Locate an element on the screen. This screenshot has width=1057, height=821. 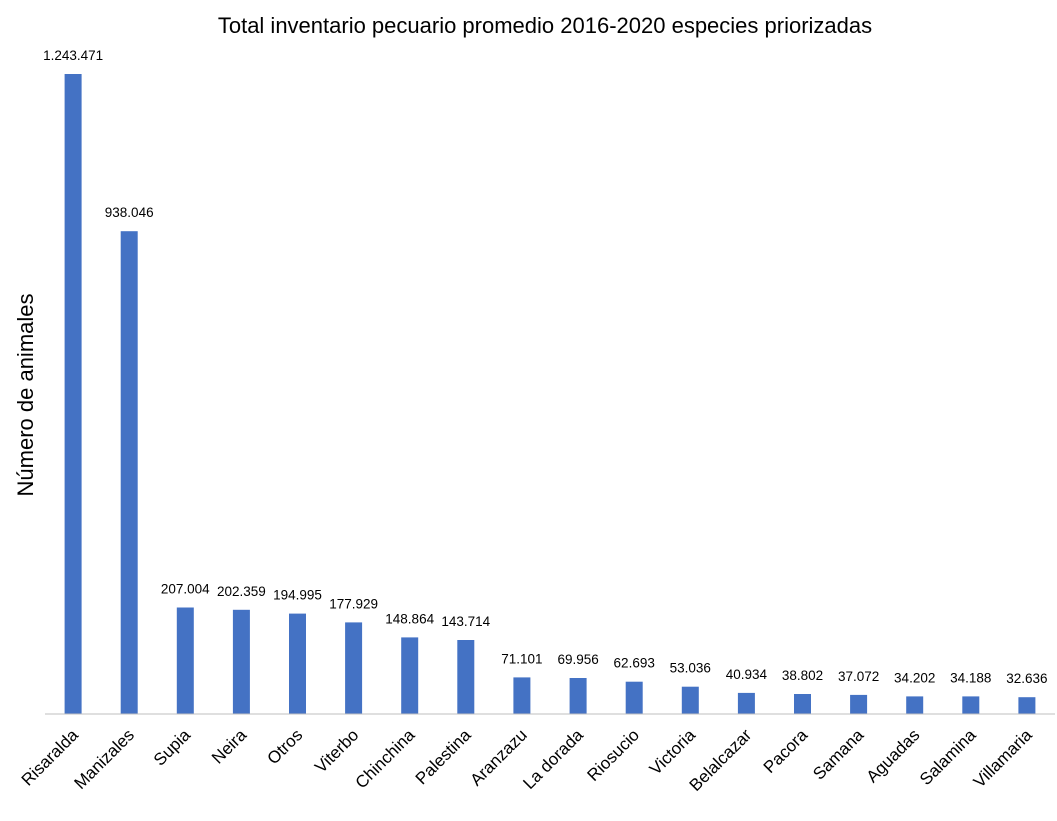
data-label: 202.359 is located at coordinates (241, 591).